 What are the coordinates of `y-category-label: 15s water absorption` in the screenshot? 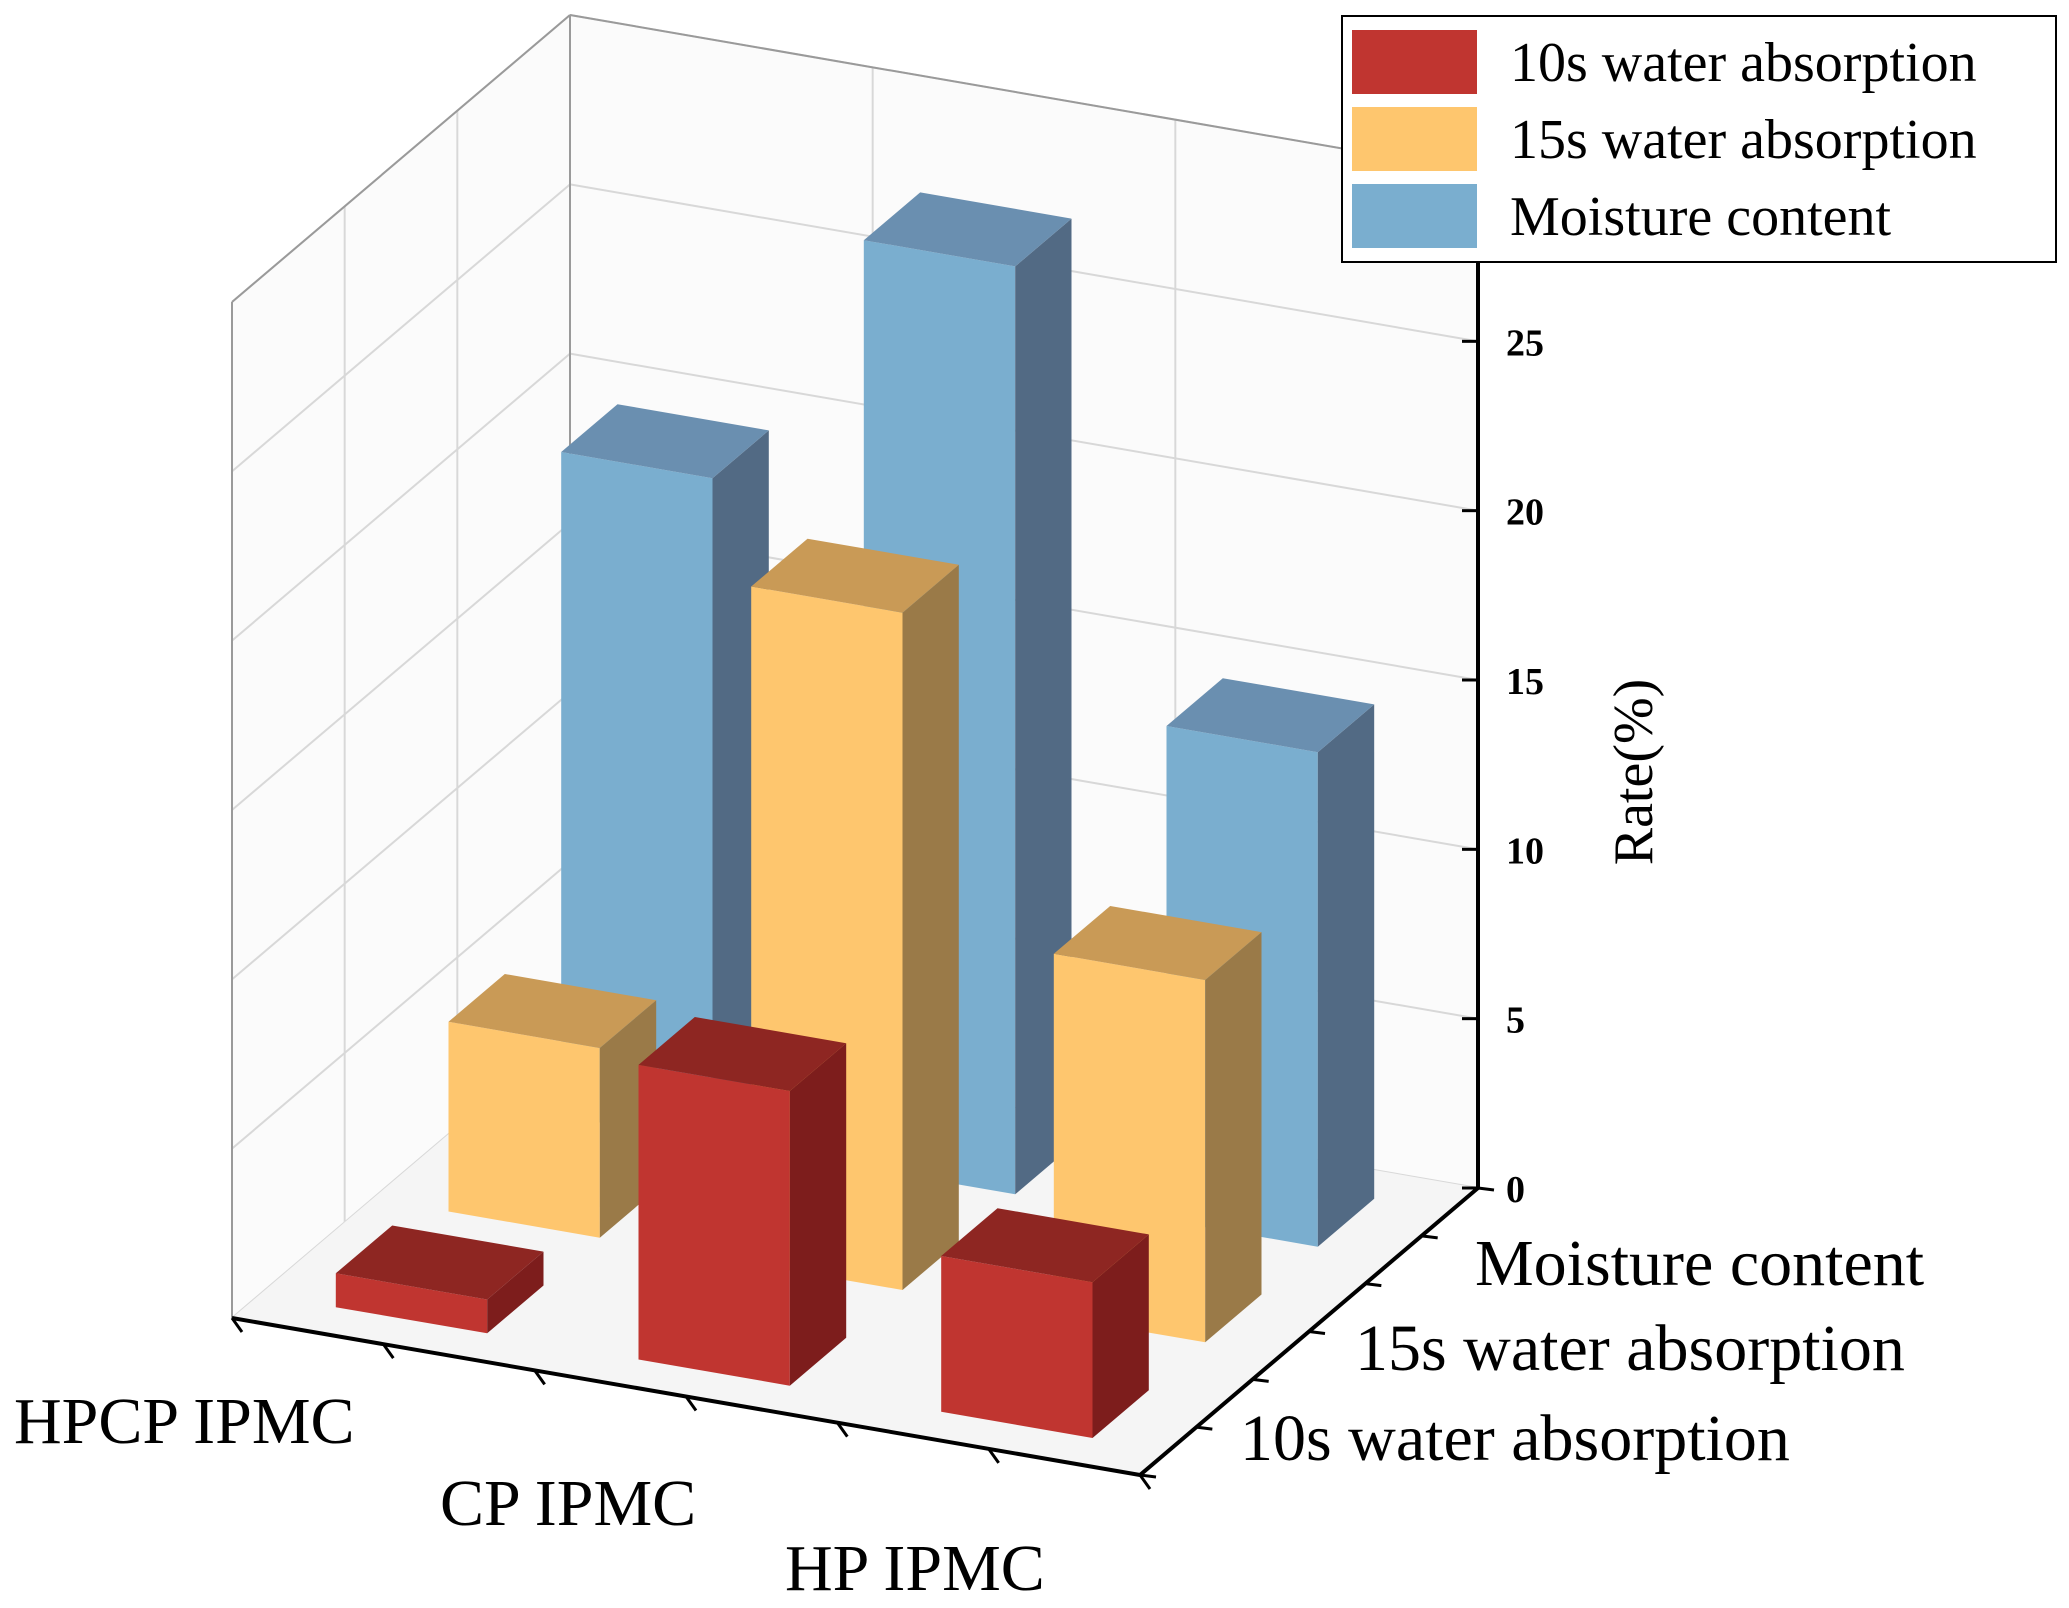 It's located at (1630, 1348).